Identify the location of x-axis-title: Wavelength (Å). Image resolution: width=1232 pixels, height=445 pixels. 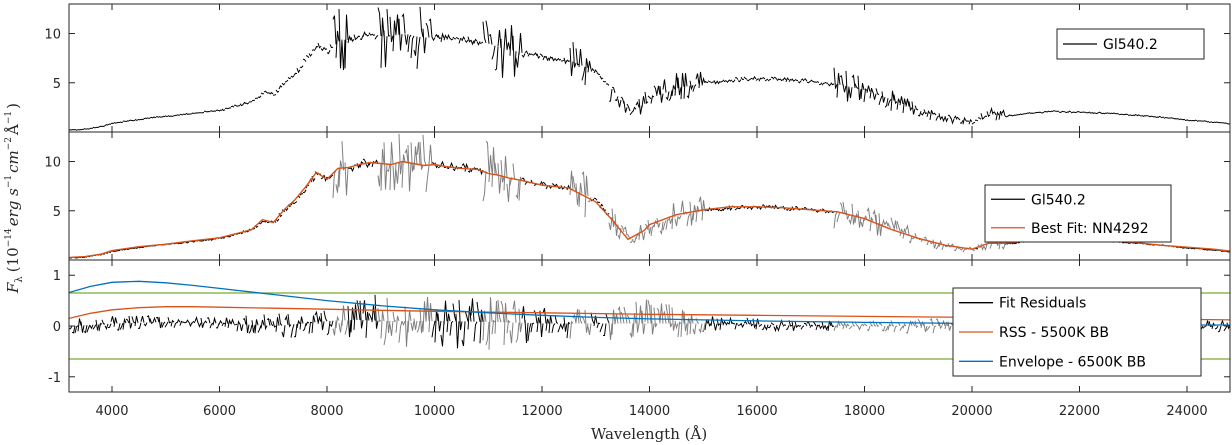
(649, 434).